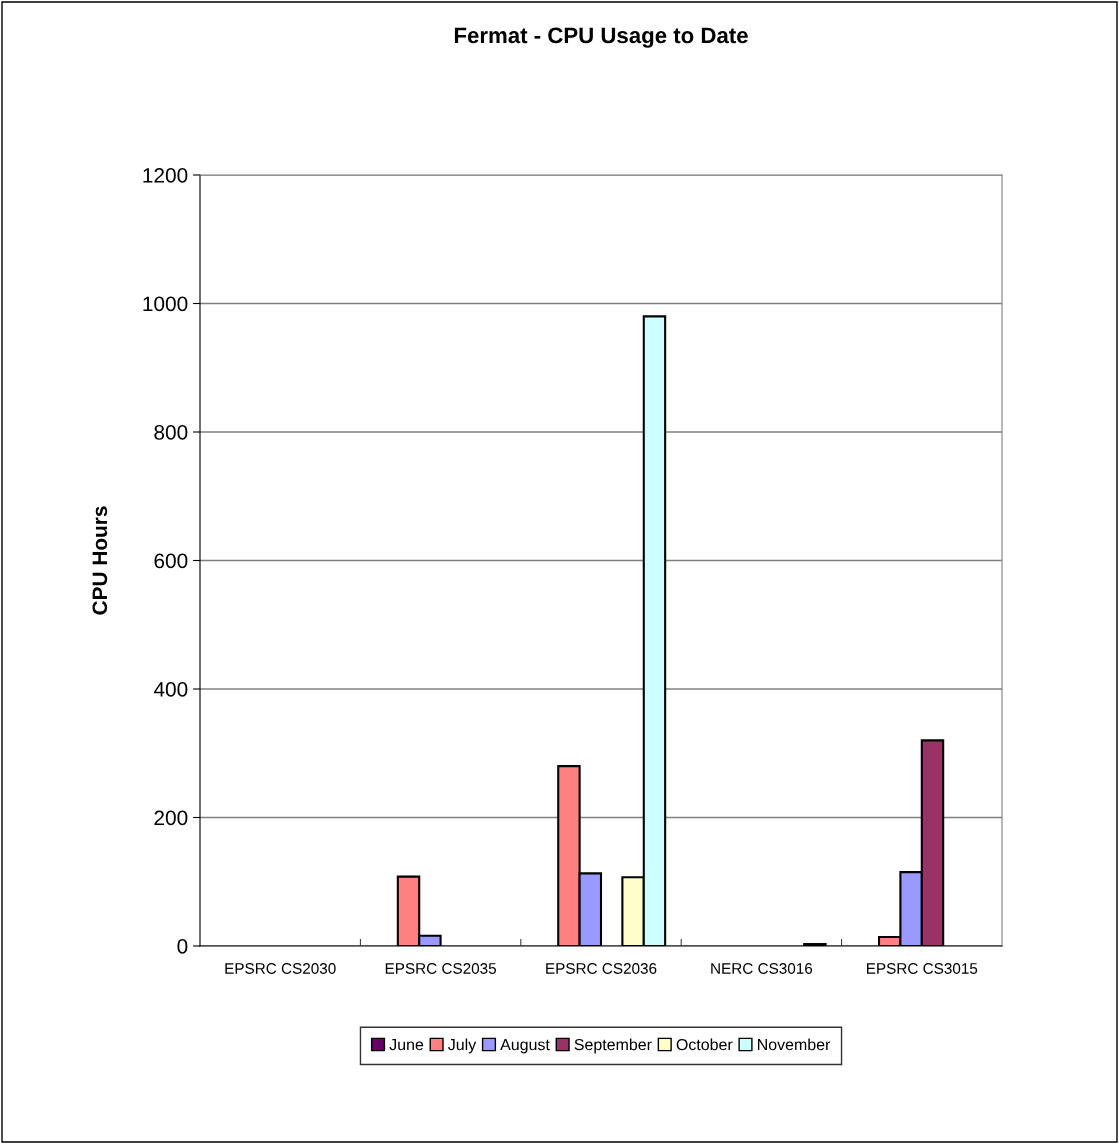  I want to click on y-tick-label: 1000, so click(165, 304).